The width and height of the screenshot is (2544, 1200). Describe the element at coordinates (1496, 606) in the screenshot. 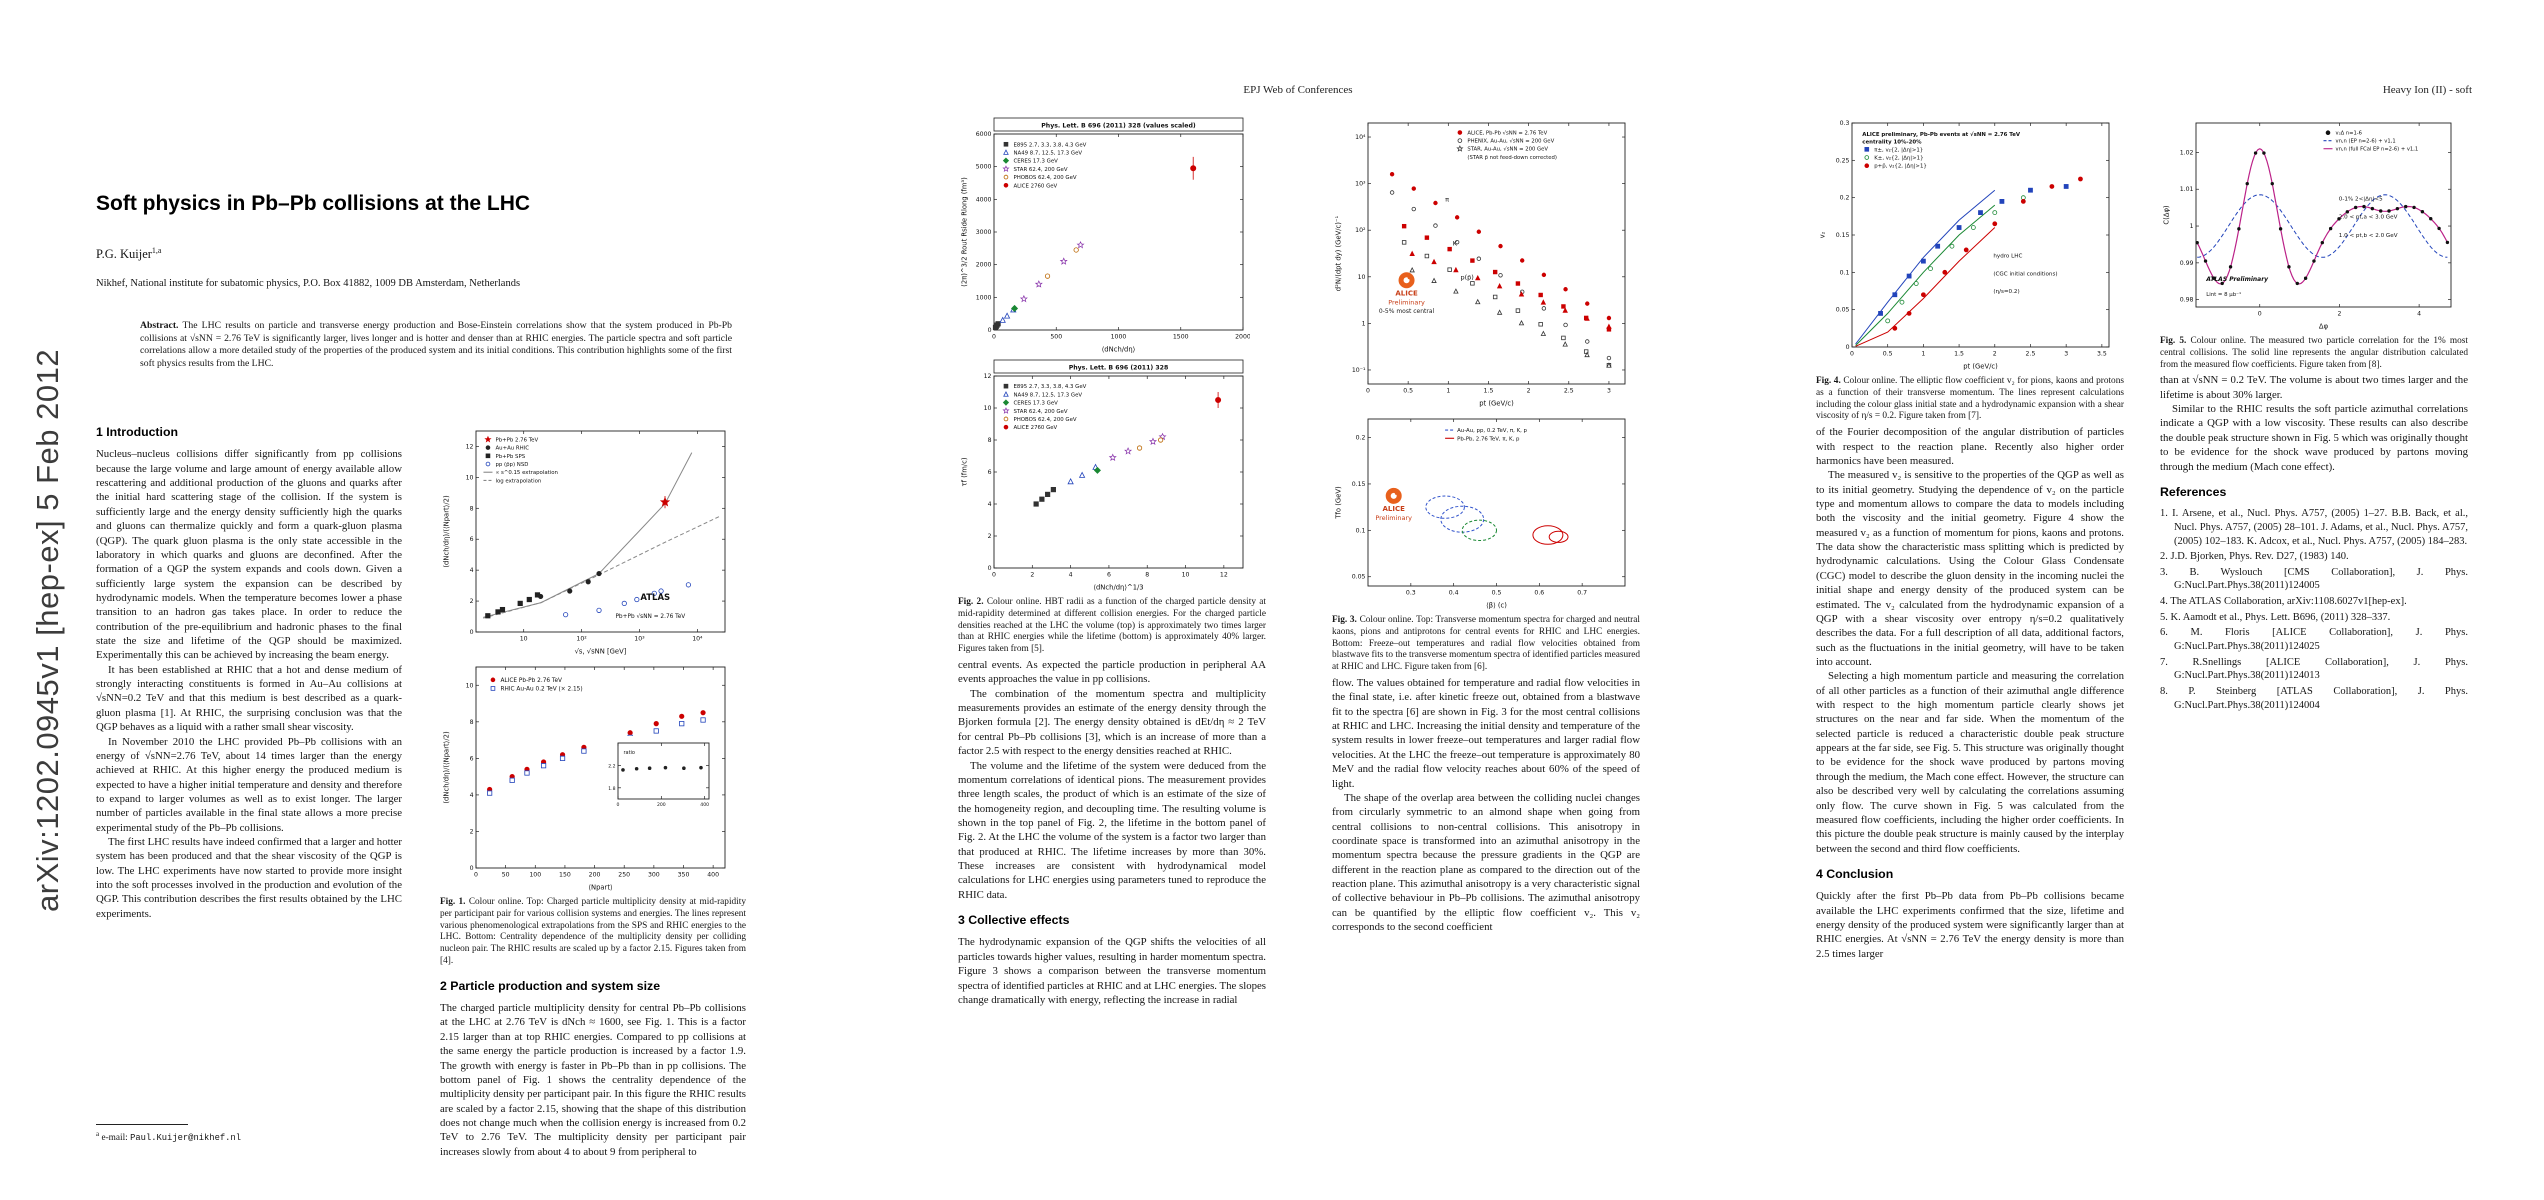

I see `svg-text: ⟨β⟩ (c)` at that location.